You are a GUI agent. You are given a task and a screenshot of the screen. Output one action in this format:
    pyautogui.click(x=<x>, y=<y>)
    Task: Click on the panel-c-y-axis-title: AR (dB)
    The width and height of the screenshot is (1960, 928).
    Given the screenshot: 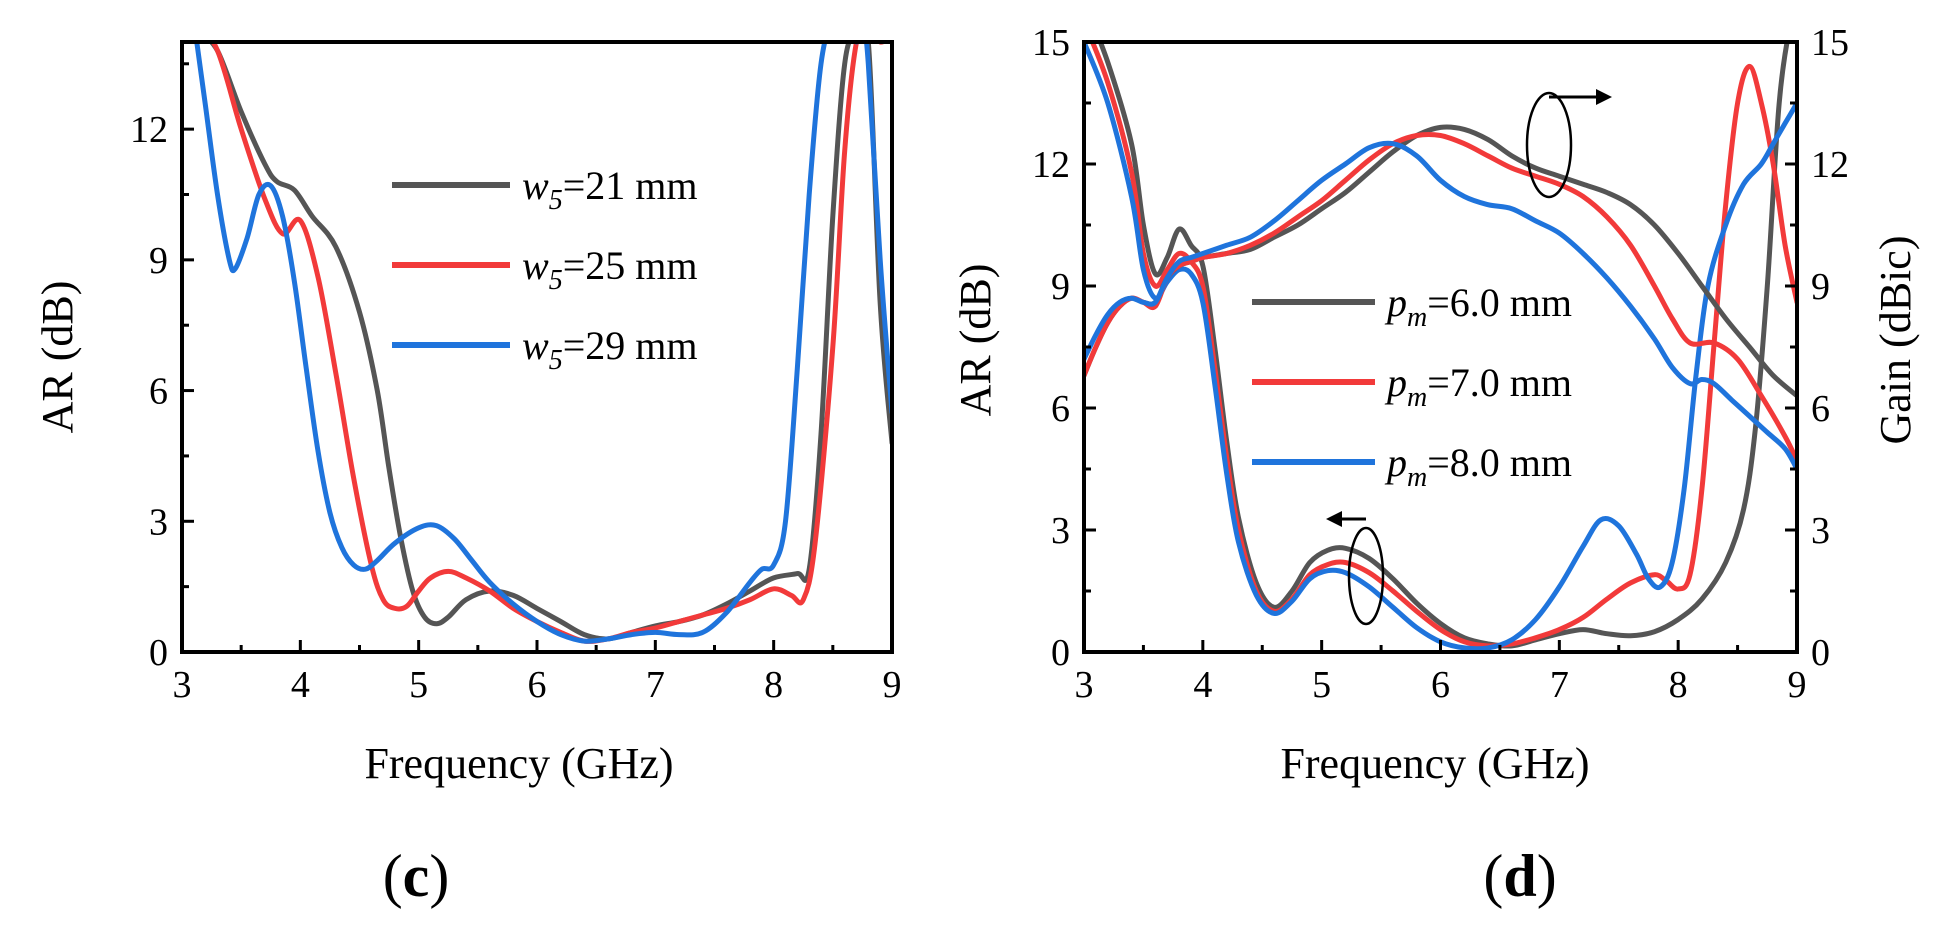 What is the action you would take?
    pyautogui.click(x=57, y=357)
    